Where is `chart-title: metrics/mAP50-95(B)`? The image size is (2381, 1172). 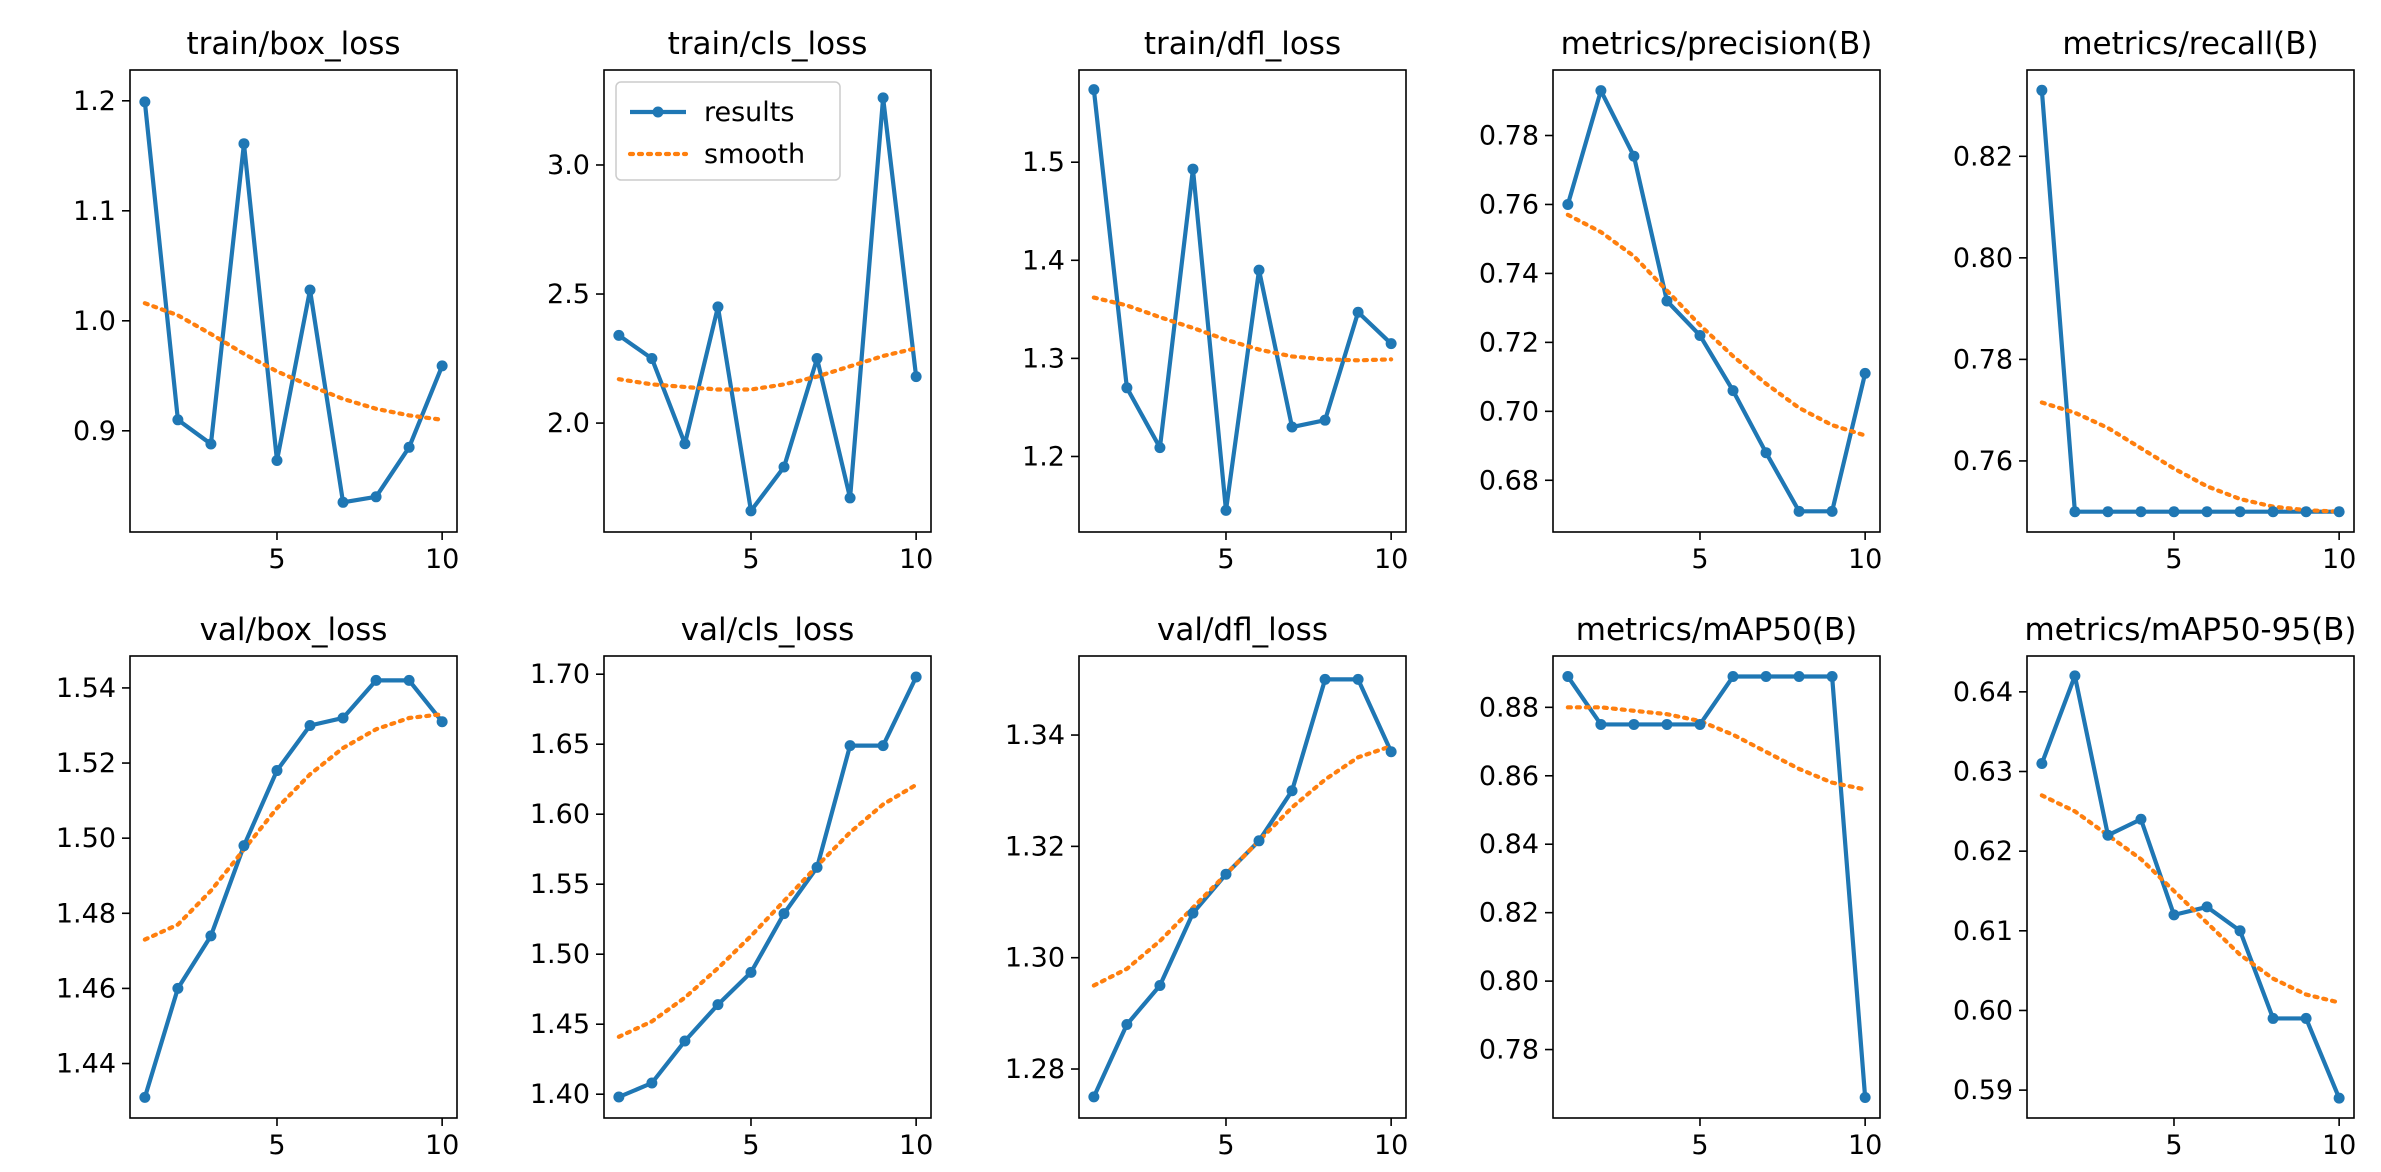
chart-title: metrics/mAP50-95(B) is located at coordinates (2190, 630).